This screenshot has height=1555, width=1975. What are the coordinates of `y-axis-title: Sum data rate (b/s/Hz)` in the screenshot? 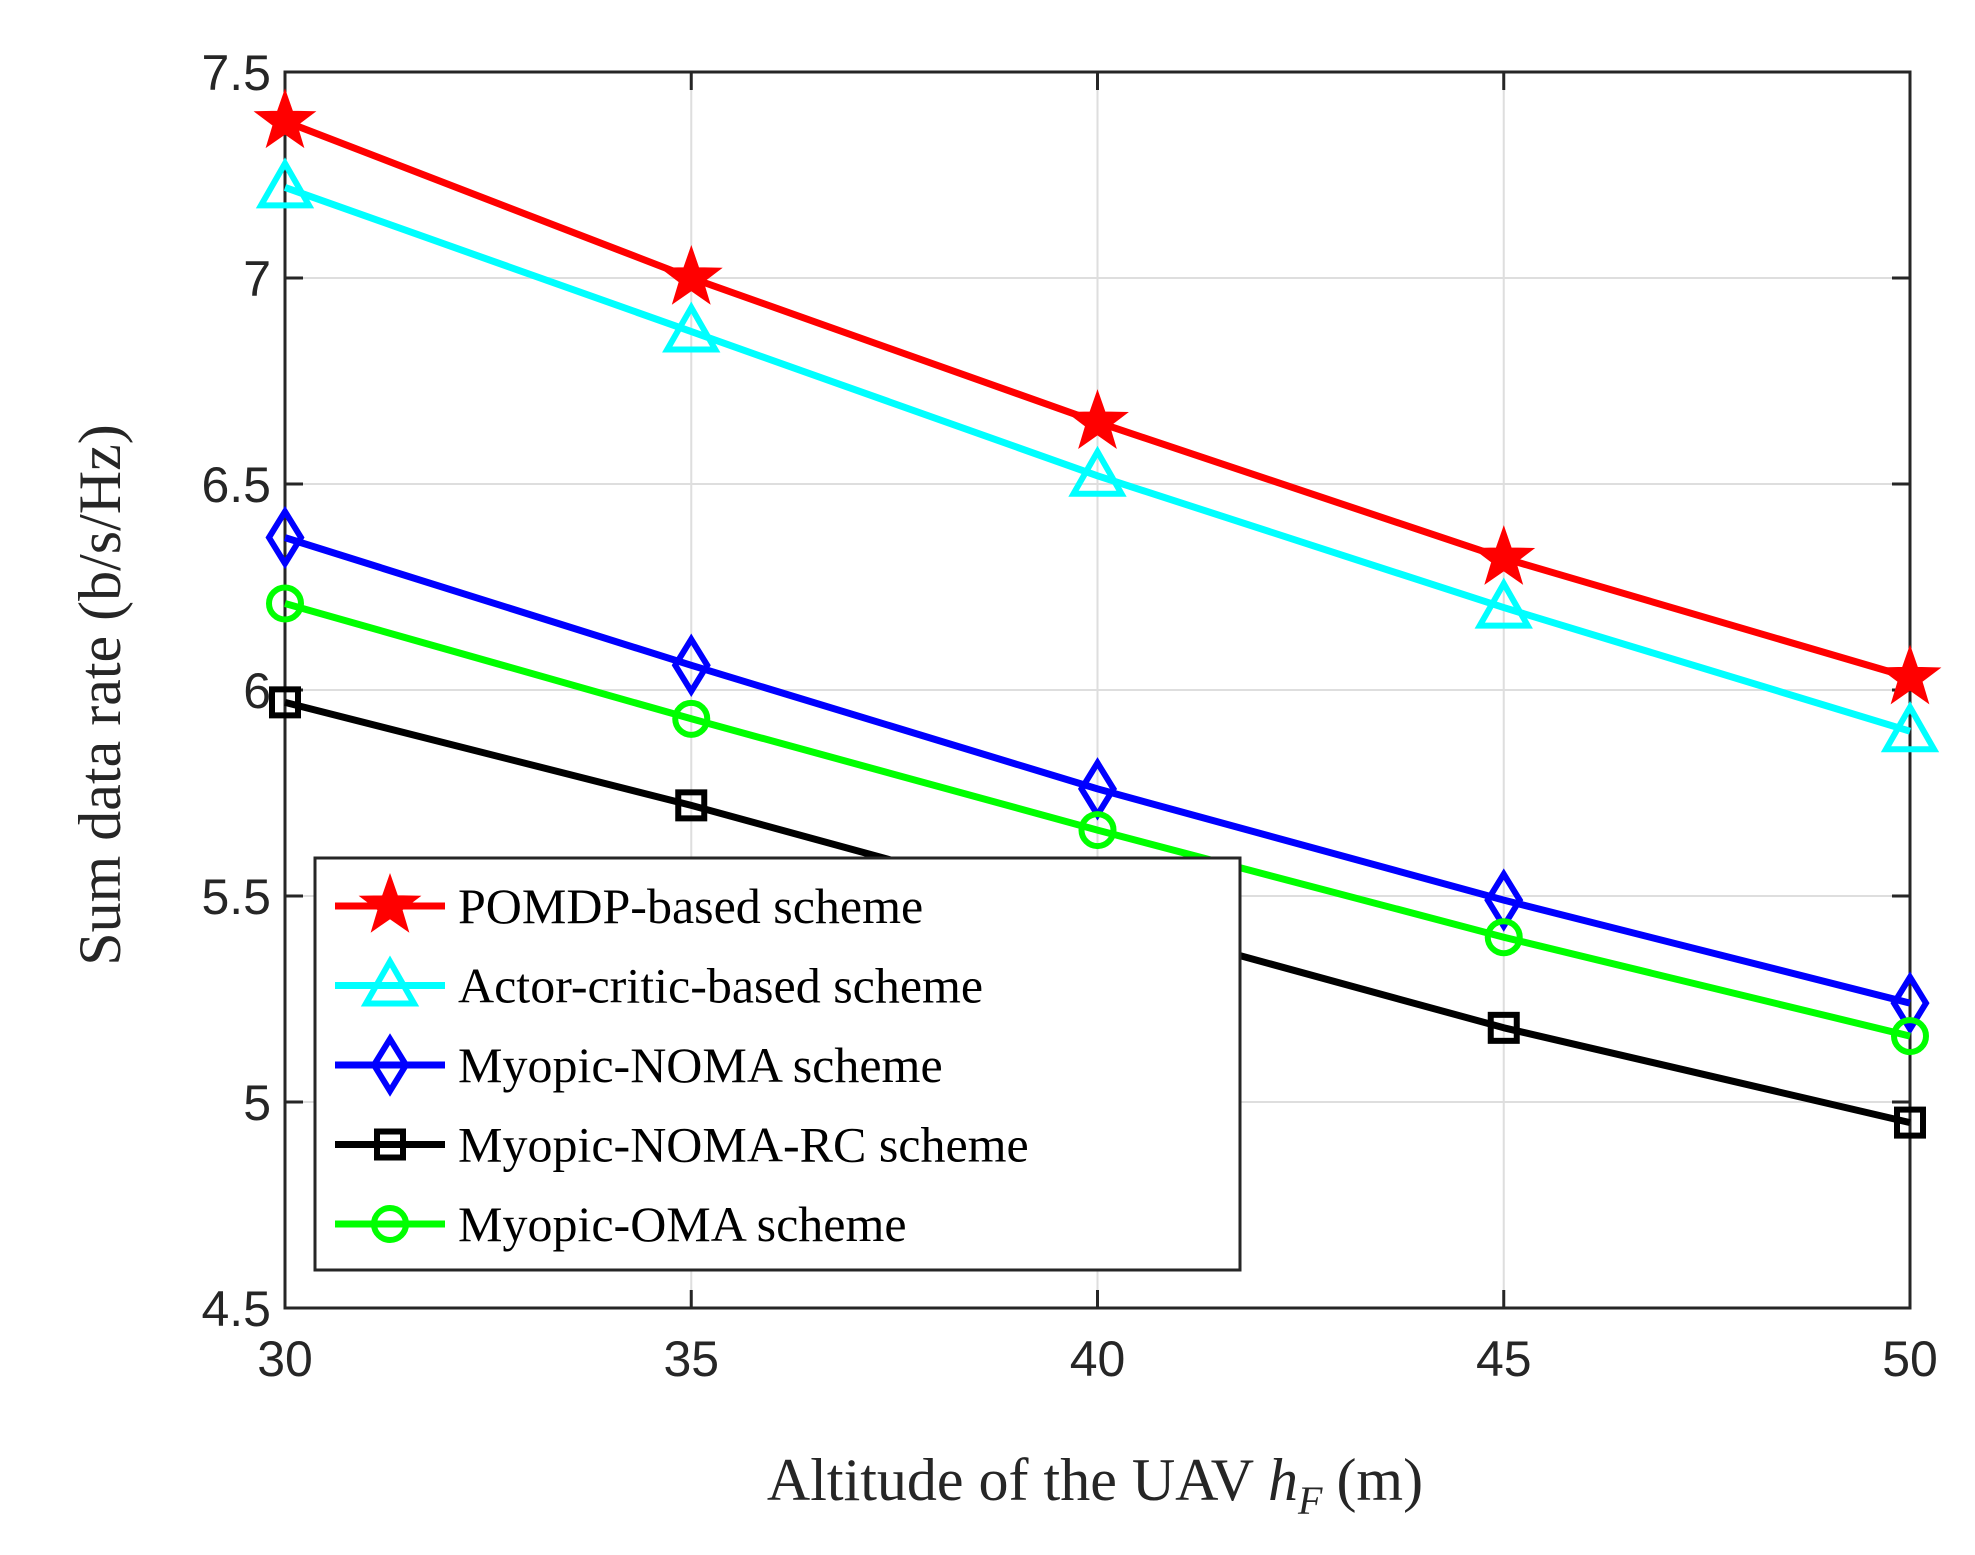 It's located at (100, 695).